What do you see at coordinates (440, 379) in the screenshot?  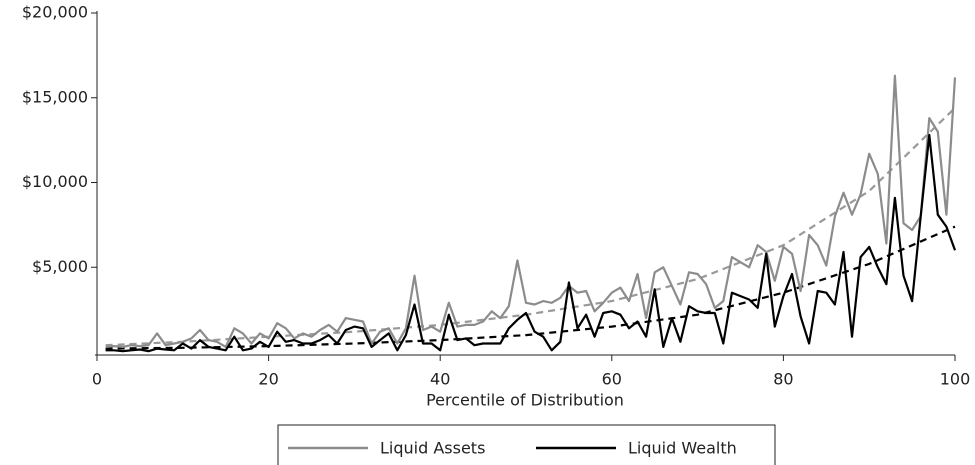 I see `x-tick-label: 40` at bounding box center [440, 379].